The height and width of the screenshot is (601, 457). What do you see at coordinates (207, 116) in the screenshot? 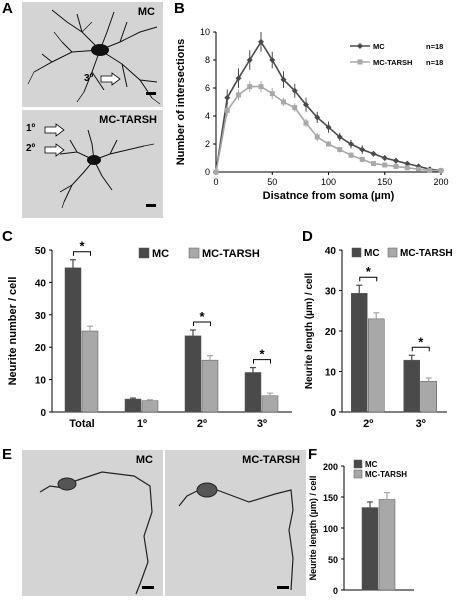
I see `y-tick-label: 4` at bounding box center [207, 116].